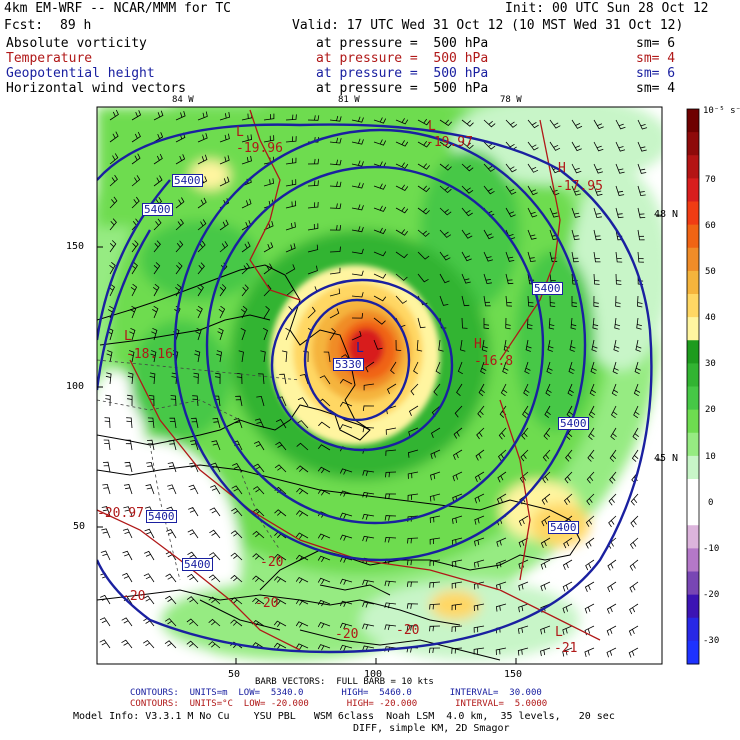 This screenshot has width=740, height=740. What do you see at coordinates (573, 423) in the screenshot?
I see `height-label: 5400` at bounding box center [573, 423].